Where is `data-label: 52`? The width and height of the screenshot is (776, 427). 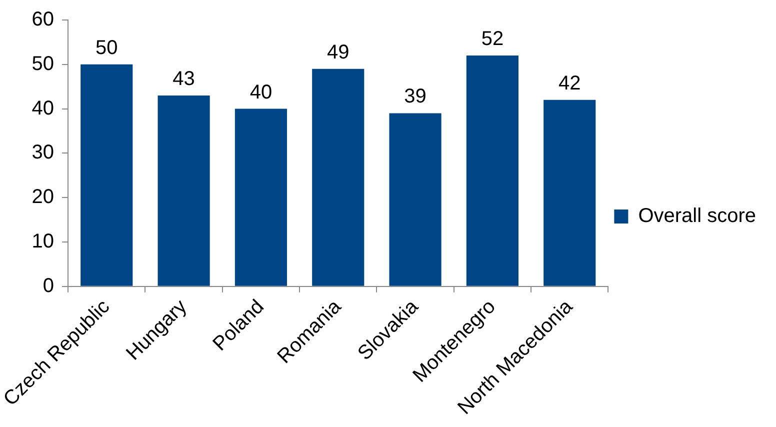 data-label: 52 is located at coordinates (492, 39).